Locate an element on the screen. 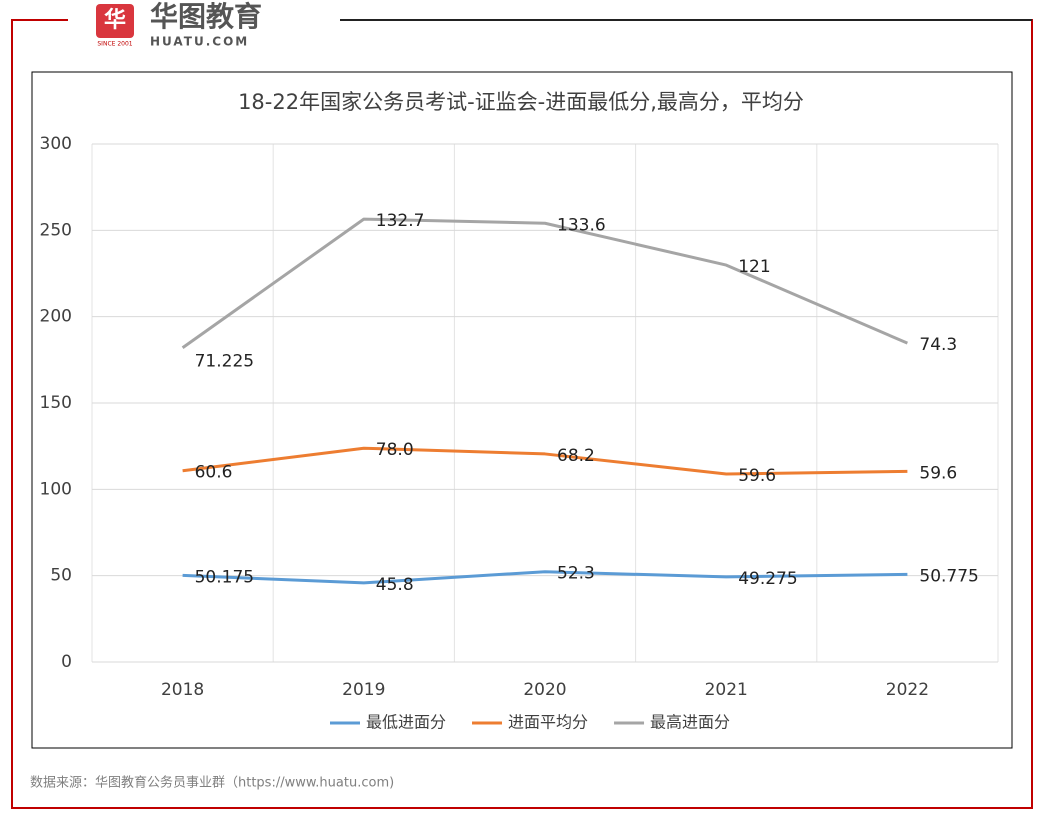 Image resolution: width=1042 pixels, height=824 pixels. data-label: 74.3 is located at coordinates (938, 345).